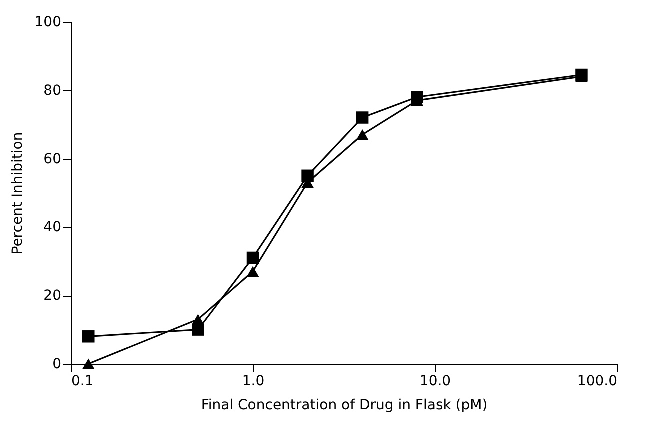  Describe the element at coordinates (53, 296) in the screenshot. I see `y-tick-label: 20` at that location.